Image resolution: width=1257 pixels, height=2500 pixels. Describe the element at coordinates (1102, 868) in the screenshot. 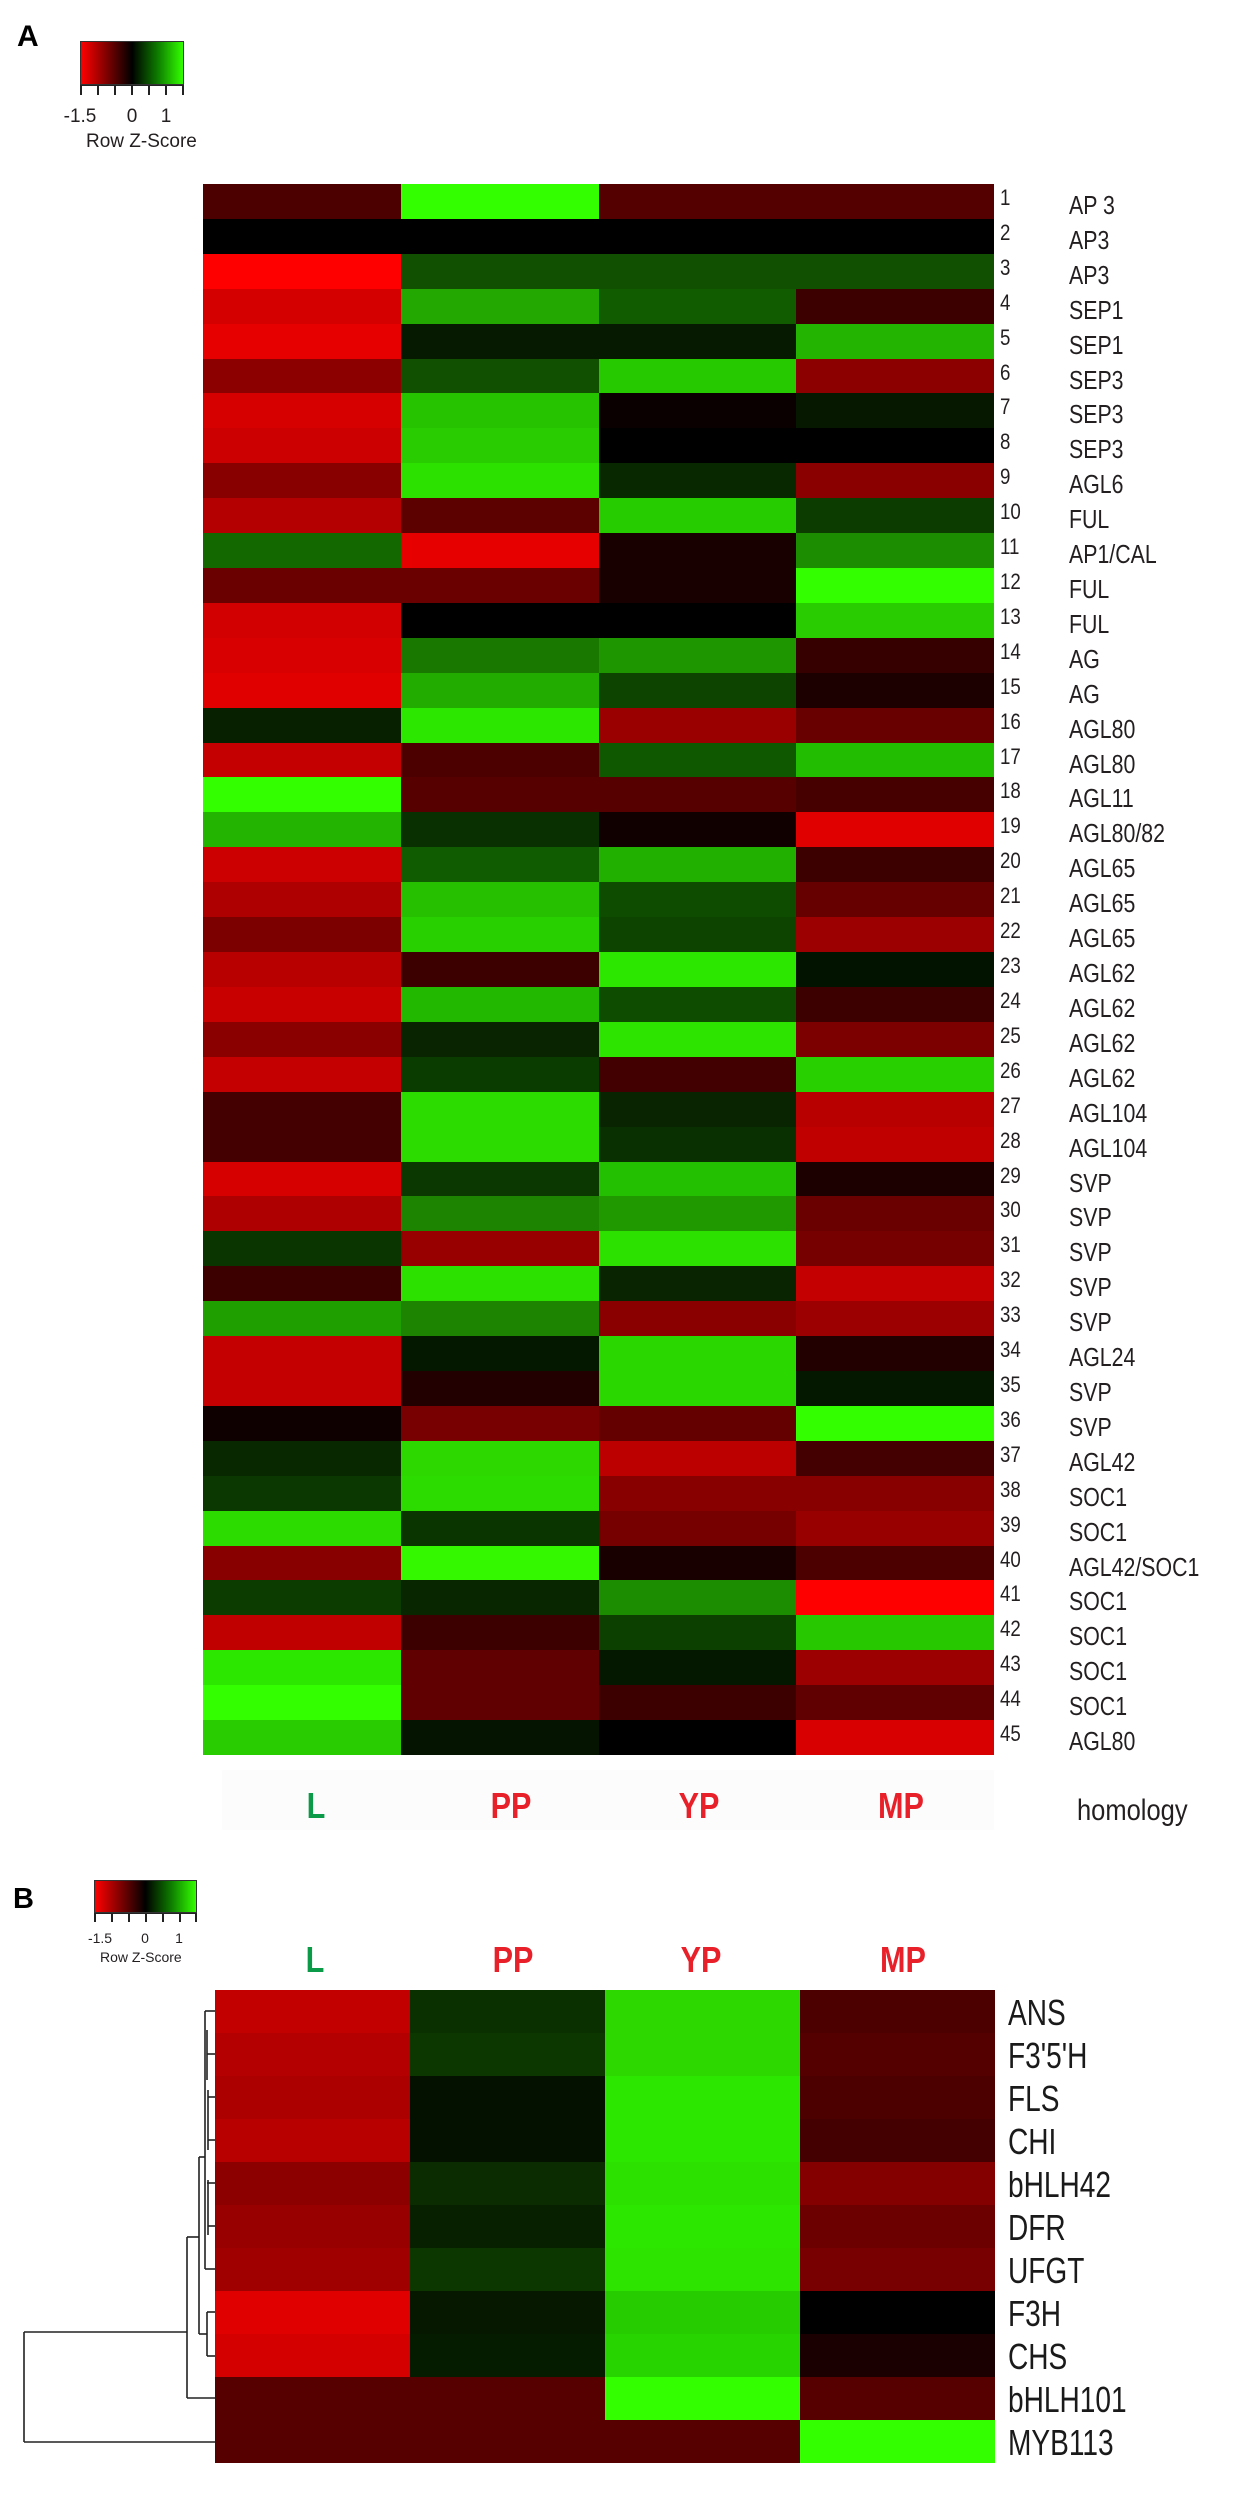

I see `row-label: AGL65` at that location.